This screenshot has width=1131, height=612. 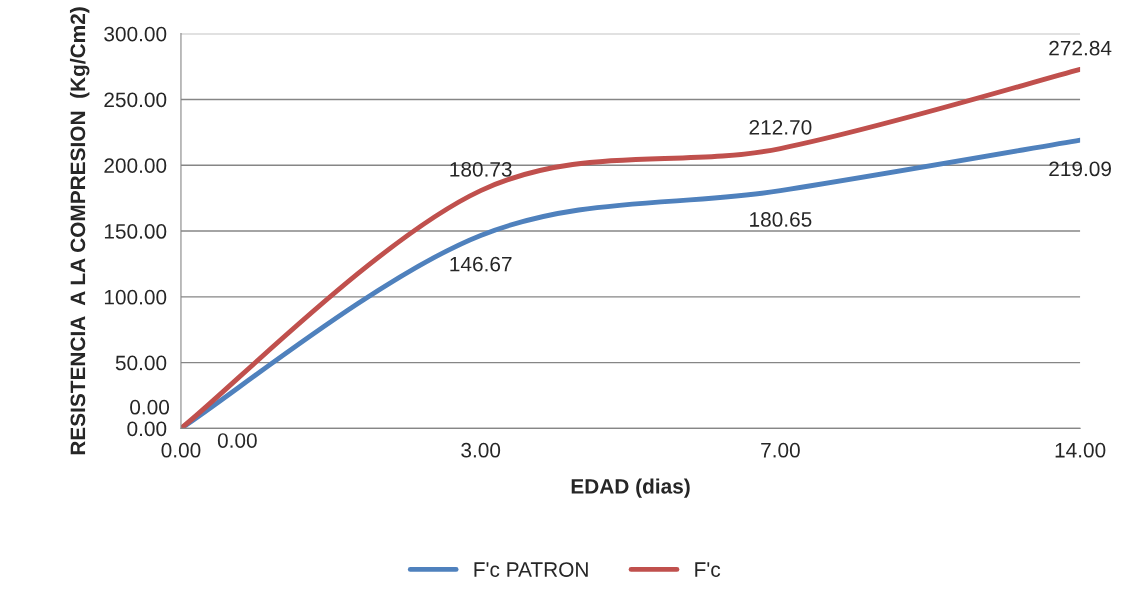 I want to click on y-tick-label: 200.00, so click(x=135, y=165).